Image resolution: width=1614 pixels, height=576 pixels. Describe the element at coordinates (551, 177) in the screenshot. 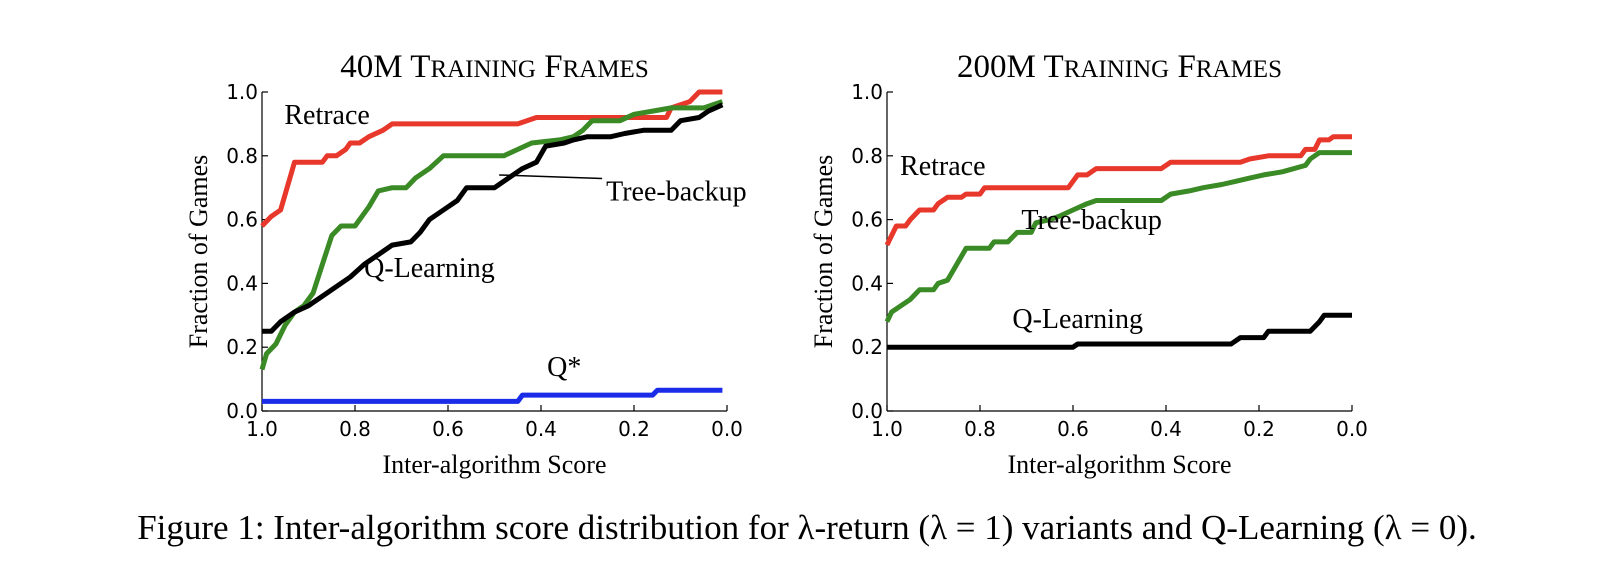

I see `annotation-pointer` at that location.